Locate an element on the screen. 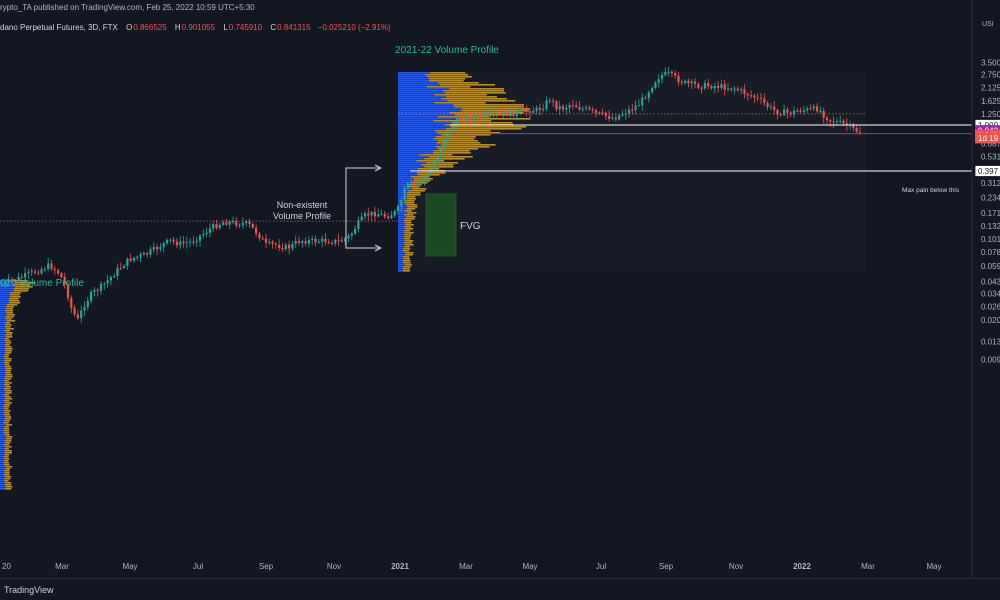 This screenshot has width=1000, height=600. fvg-label: FVG is located at coordinates (470, 226).